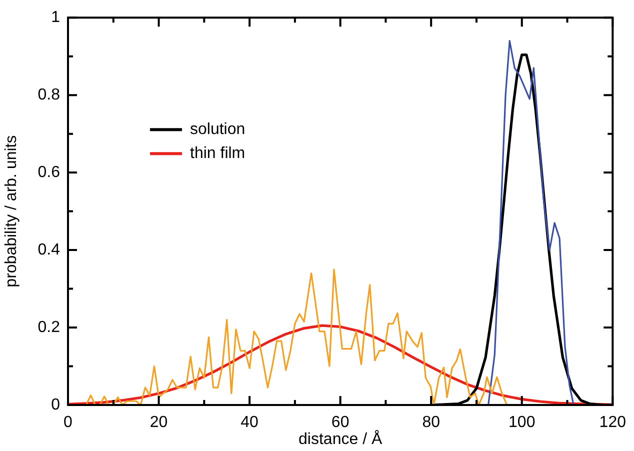  Describe the element at coordinates (249, 423) in the screenshot. I see `x-tick-label: 40` at that location.